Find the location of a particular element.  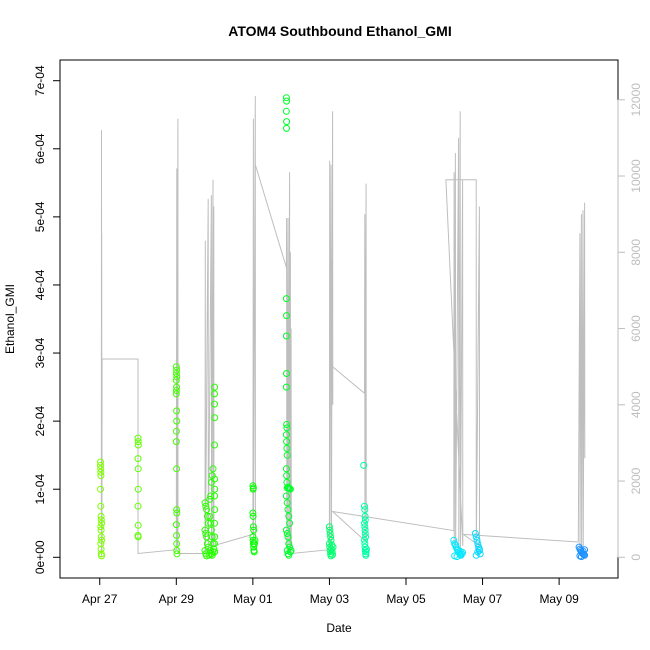

y-tick-label: 4e-04 is located at coordinates (40, 284).